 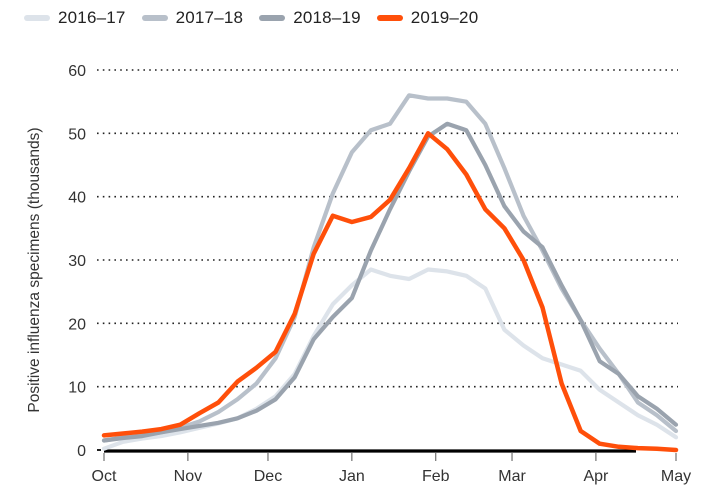 I want to click on y-axis-ticks: 0 10 20 30 40 50 60, so click(x=77, y=261).